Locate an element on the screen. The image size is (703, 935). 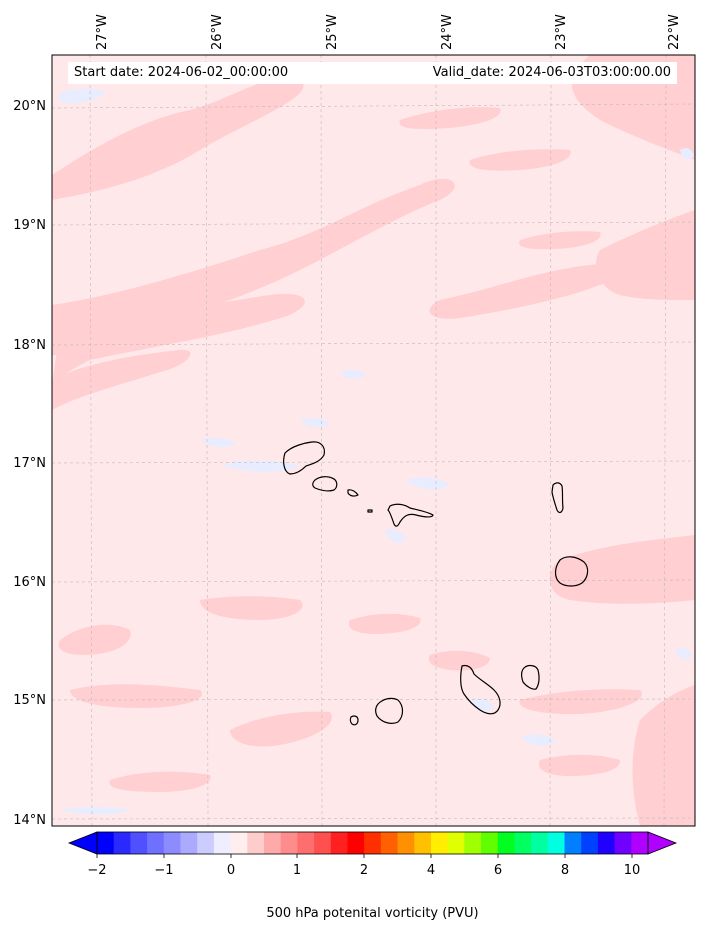
coastlines is located at coordinates (436, 583).